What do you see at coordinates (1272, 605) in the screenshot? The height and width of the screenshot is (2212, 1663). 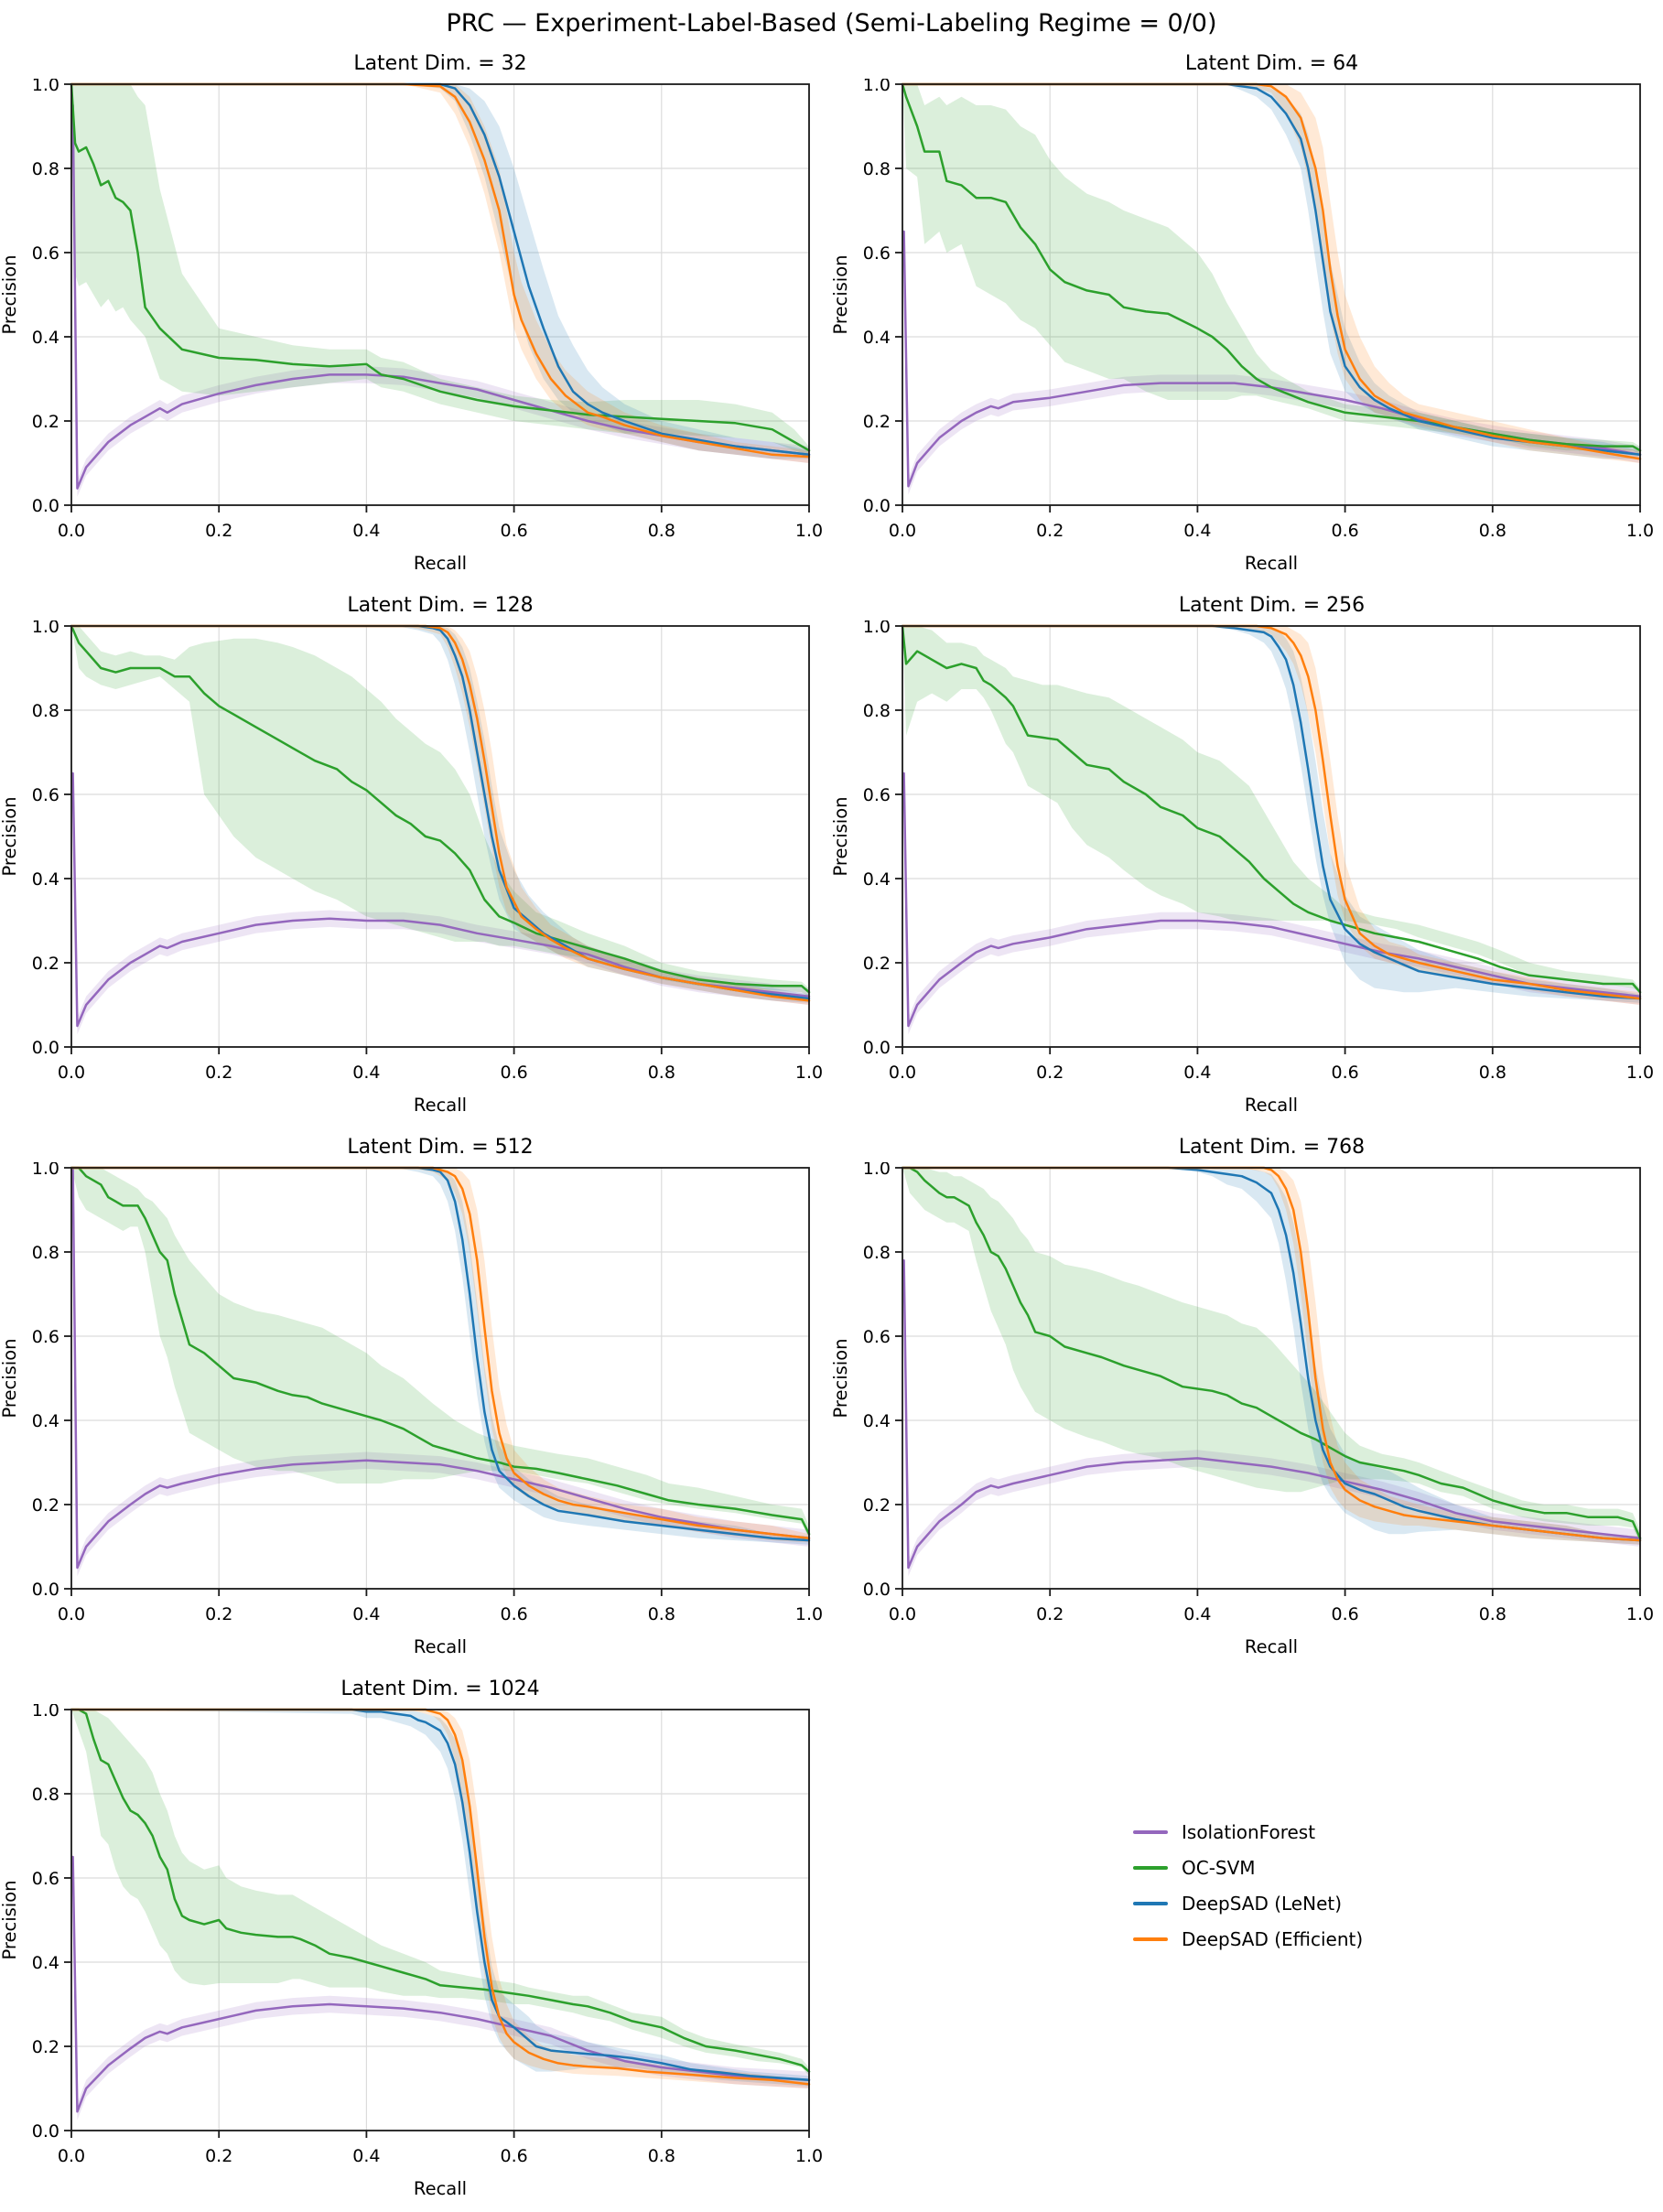 I see `subplot-title: Latent Dim. = 256` at bounding box center [1272, 605].